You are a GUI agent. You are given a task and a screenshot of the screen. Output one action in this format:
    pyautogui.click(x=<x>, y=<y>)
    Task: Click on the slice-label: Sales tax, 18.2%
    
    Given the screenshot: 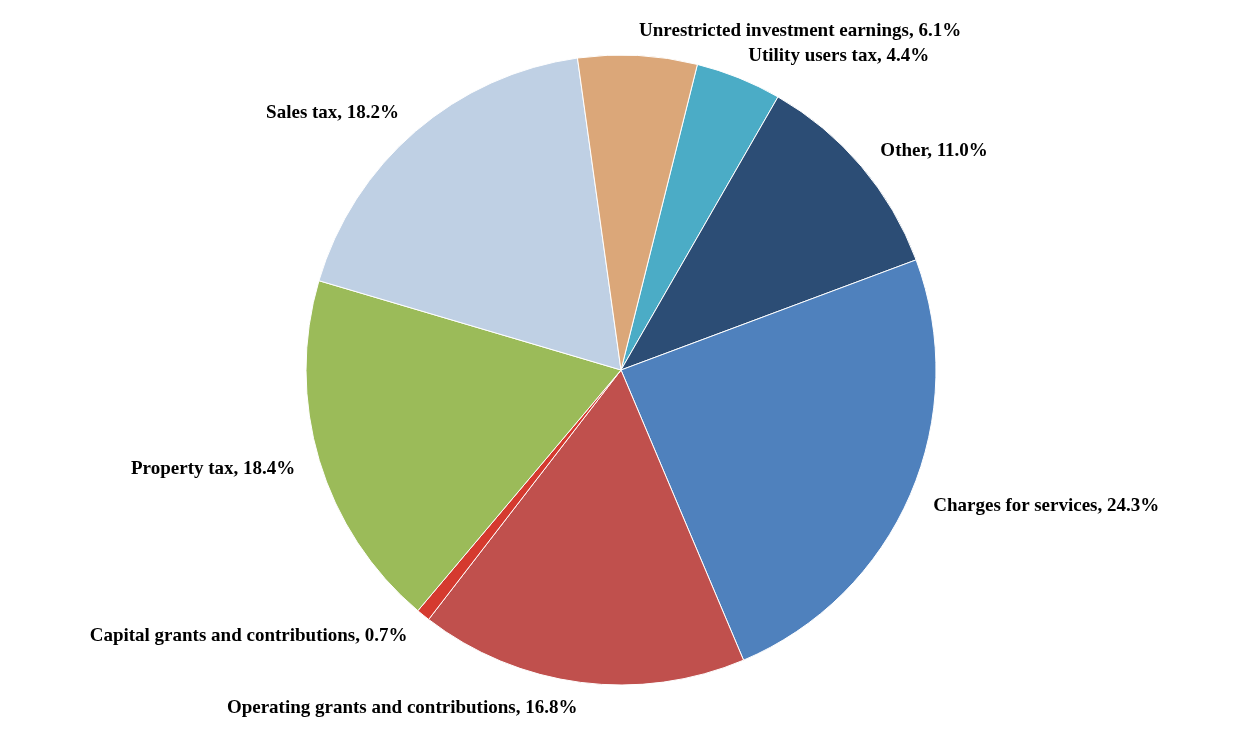 What is the action you would take?
    pyautogui.click(x=333, y=112)
    